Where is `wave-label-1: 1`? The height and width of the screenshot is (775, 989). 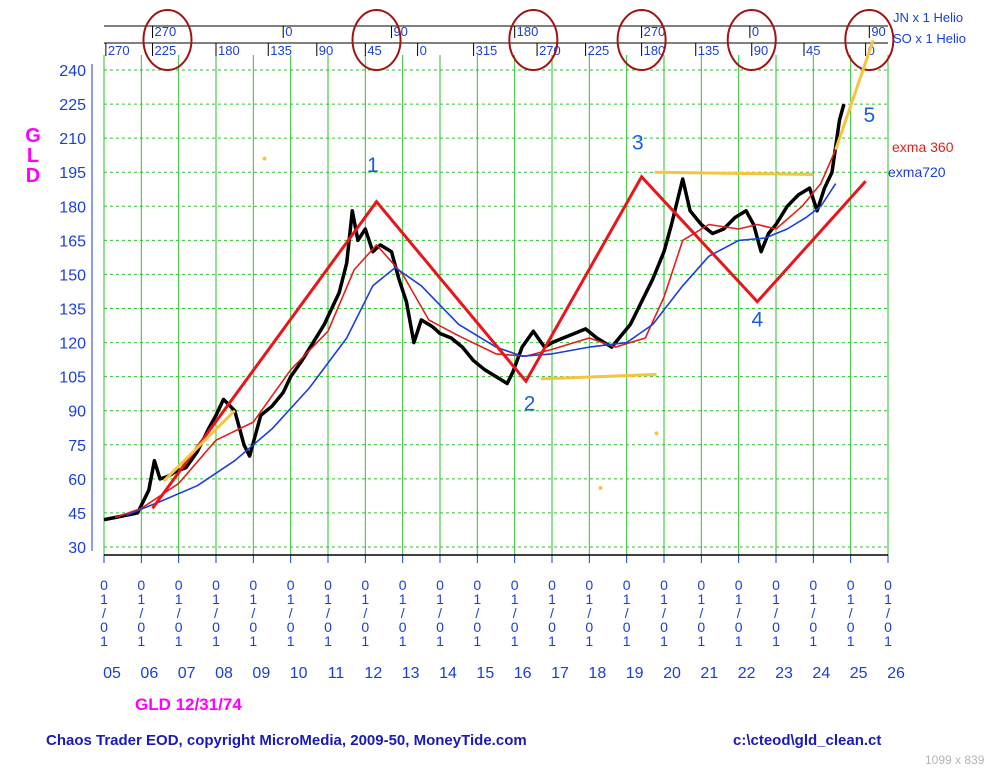
wave-label-1: 1 is located at coordinates (373, 165).